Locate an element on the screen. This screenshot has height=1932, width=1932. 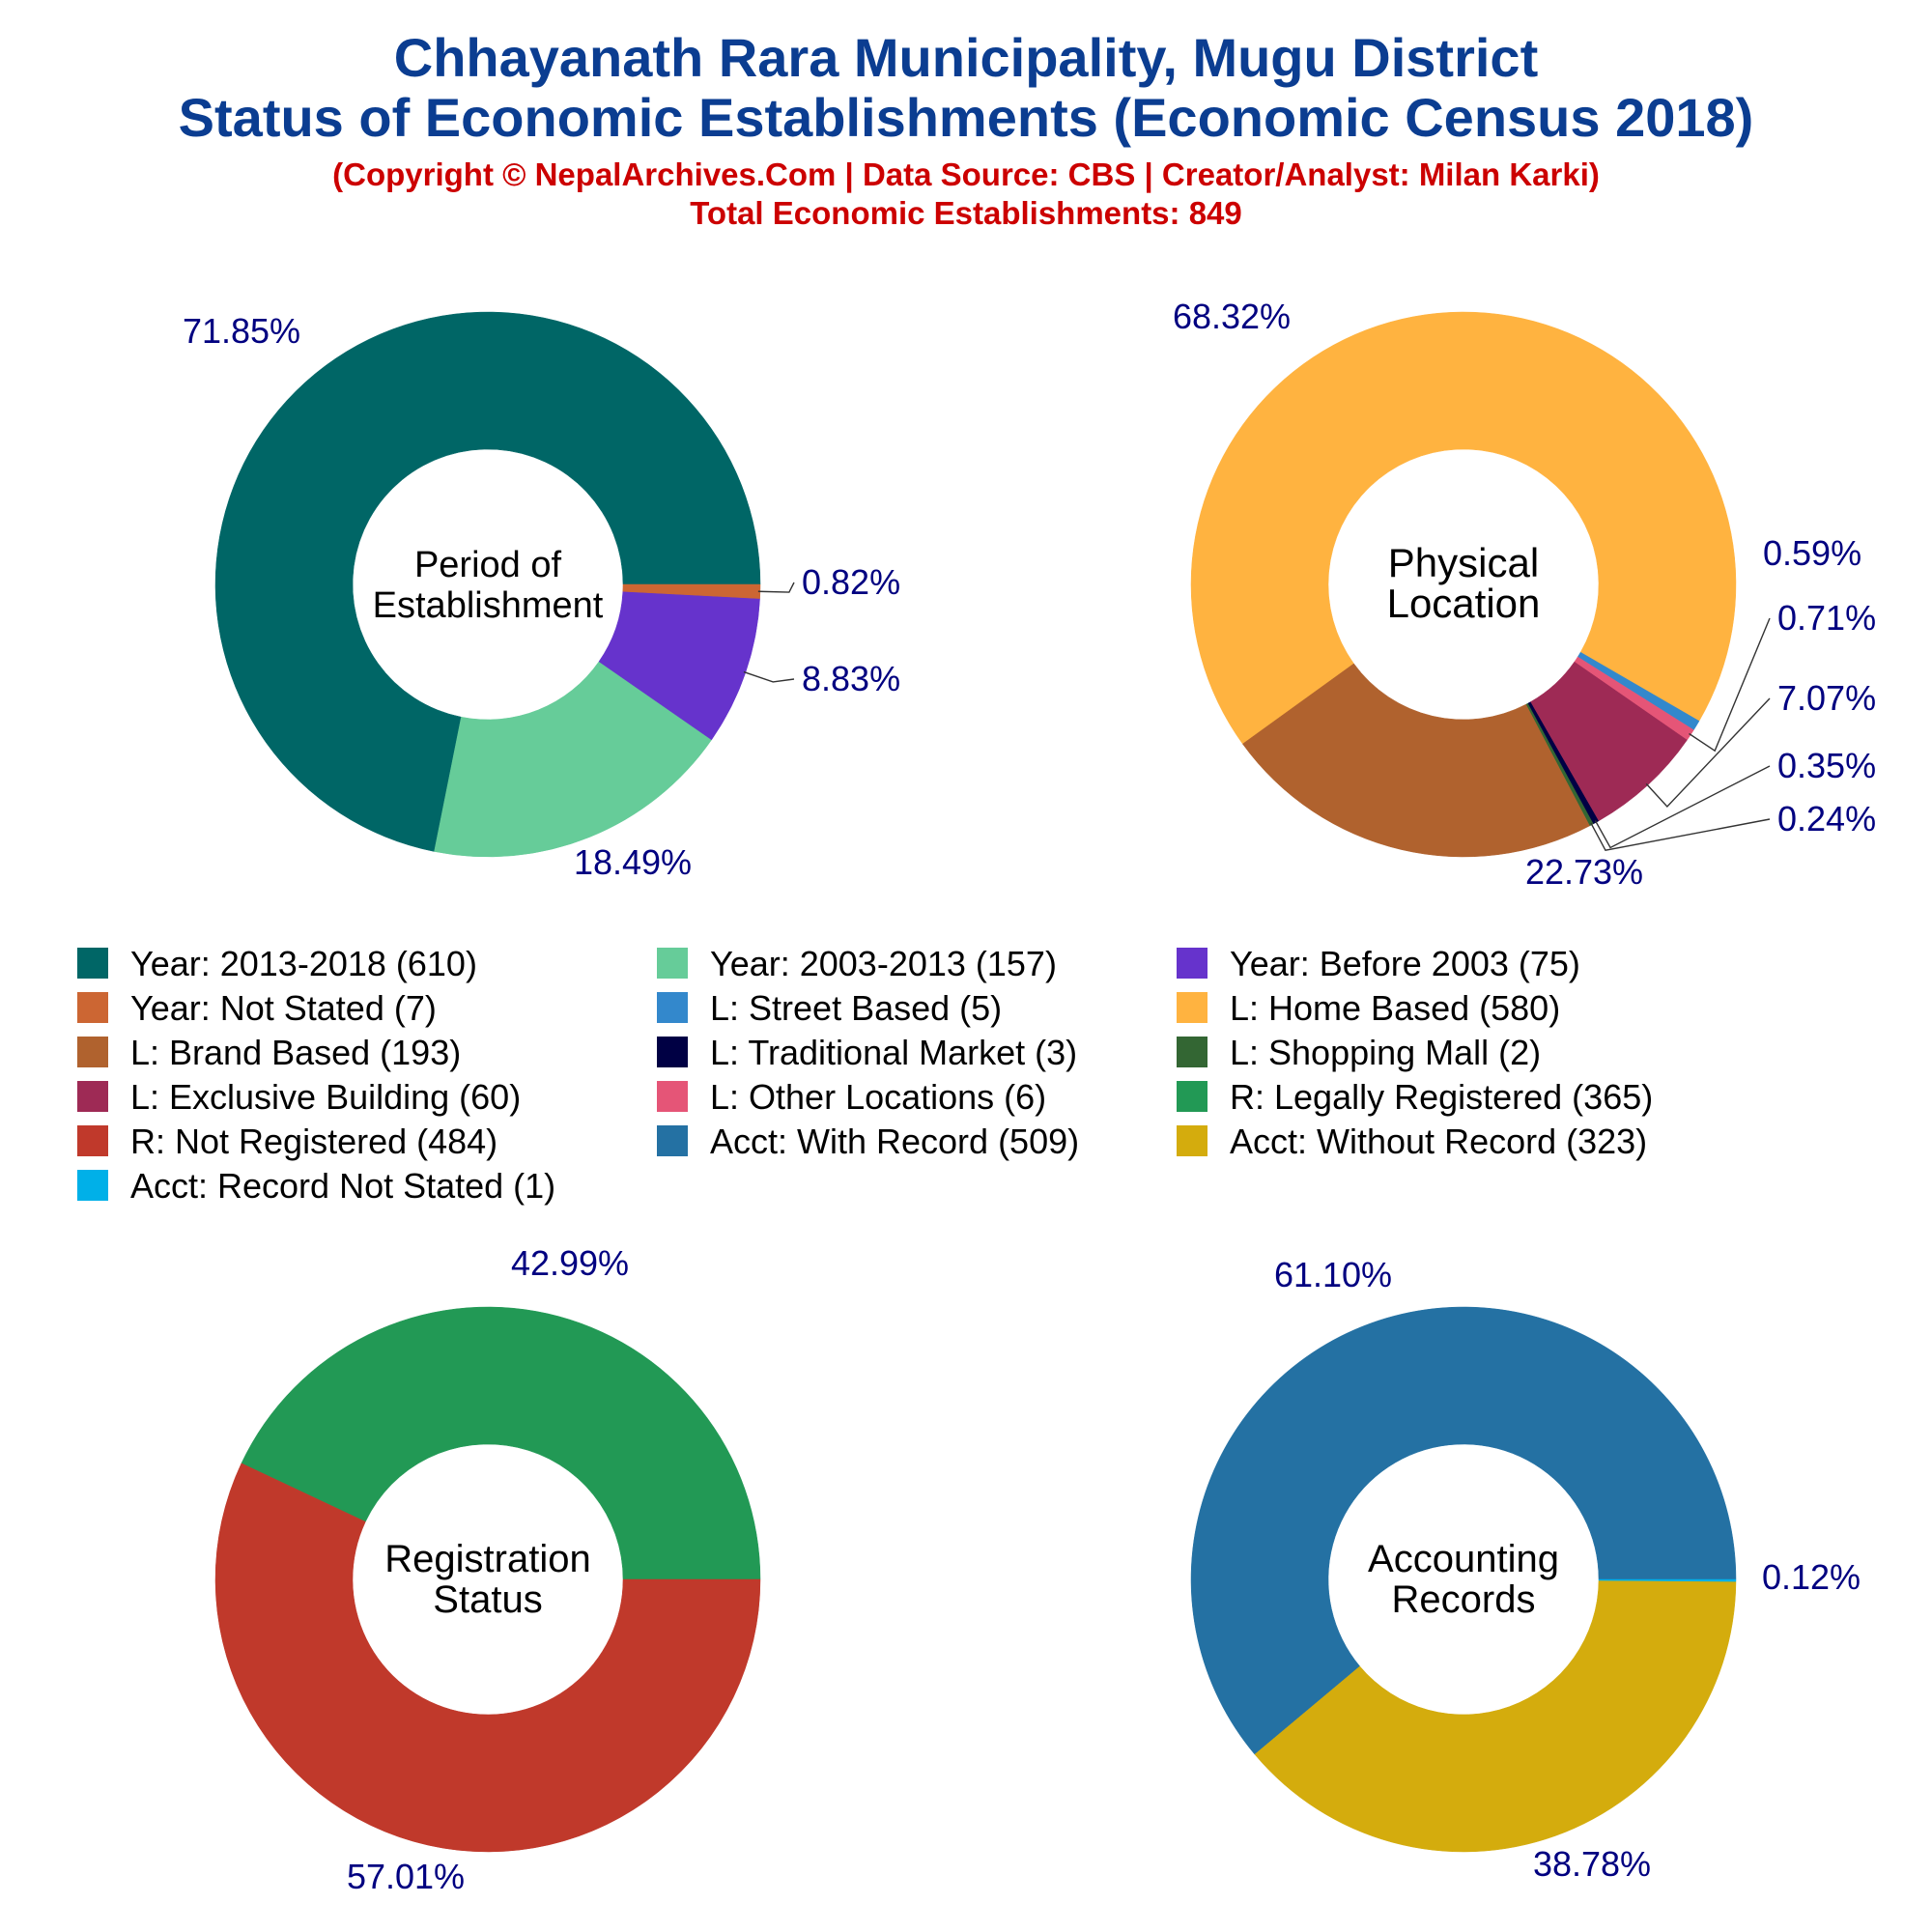
donut-center-label: Location is located at coordinates (1464, 603).